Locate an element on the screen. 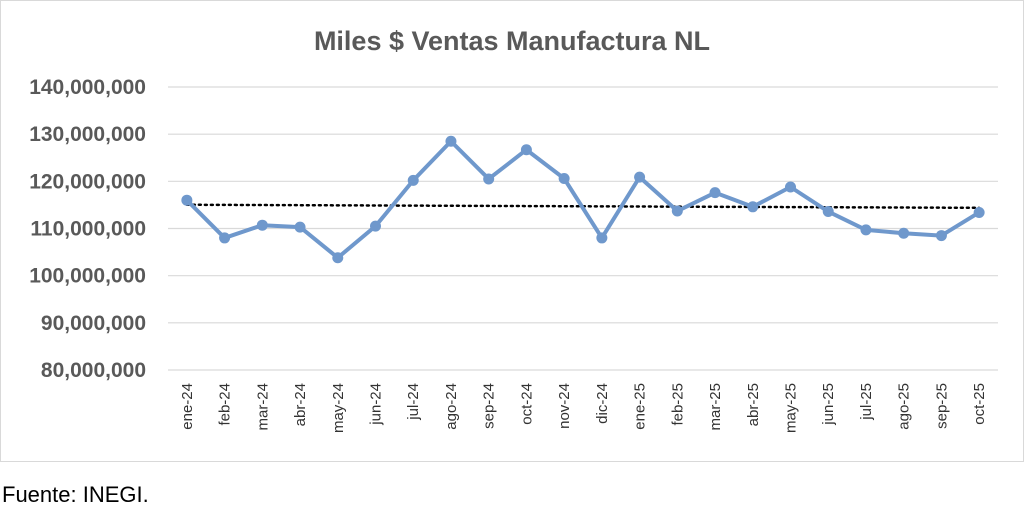 The width and height of the screenshot is (1024, 528). x-tick-label: feb-24 is located at coordinates (225, 404).